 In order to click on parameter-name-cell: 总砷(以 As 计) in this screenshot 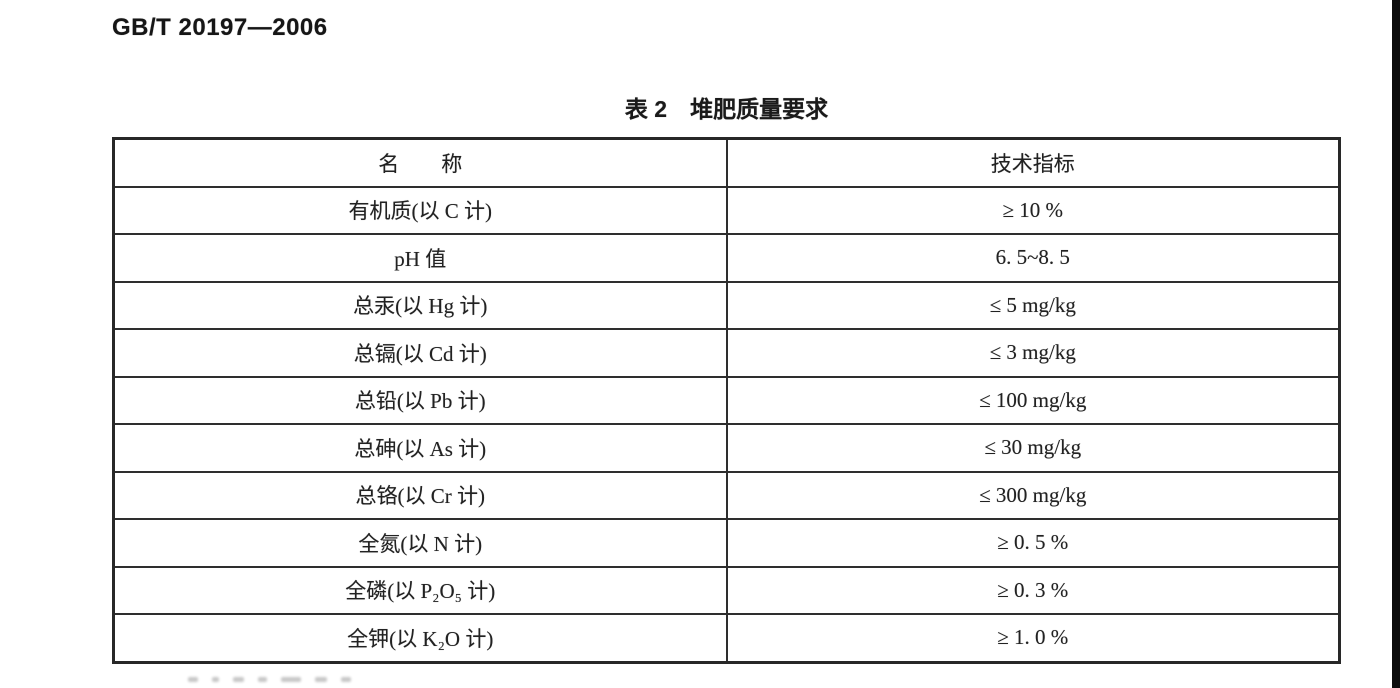, I will do `click(420, 448)`.